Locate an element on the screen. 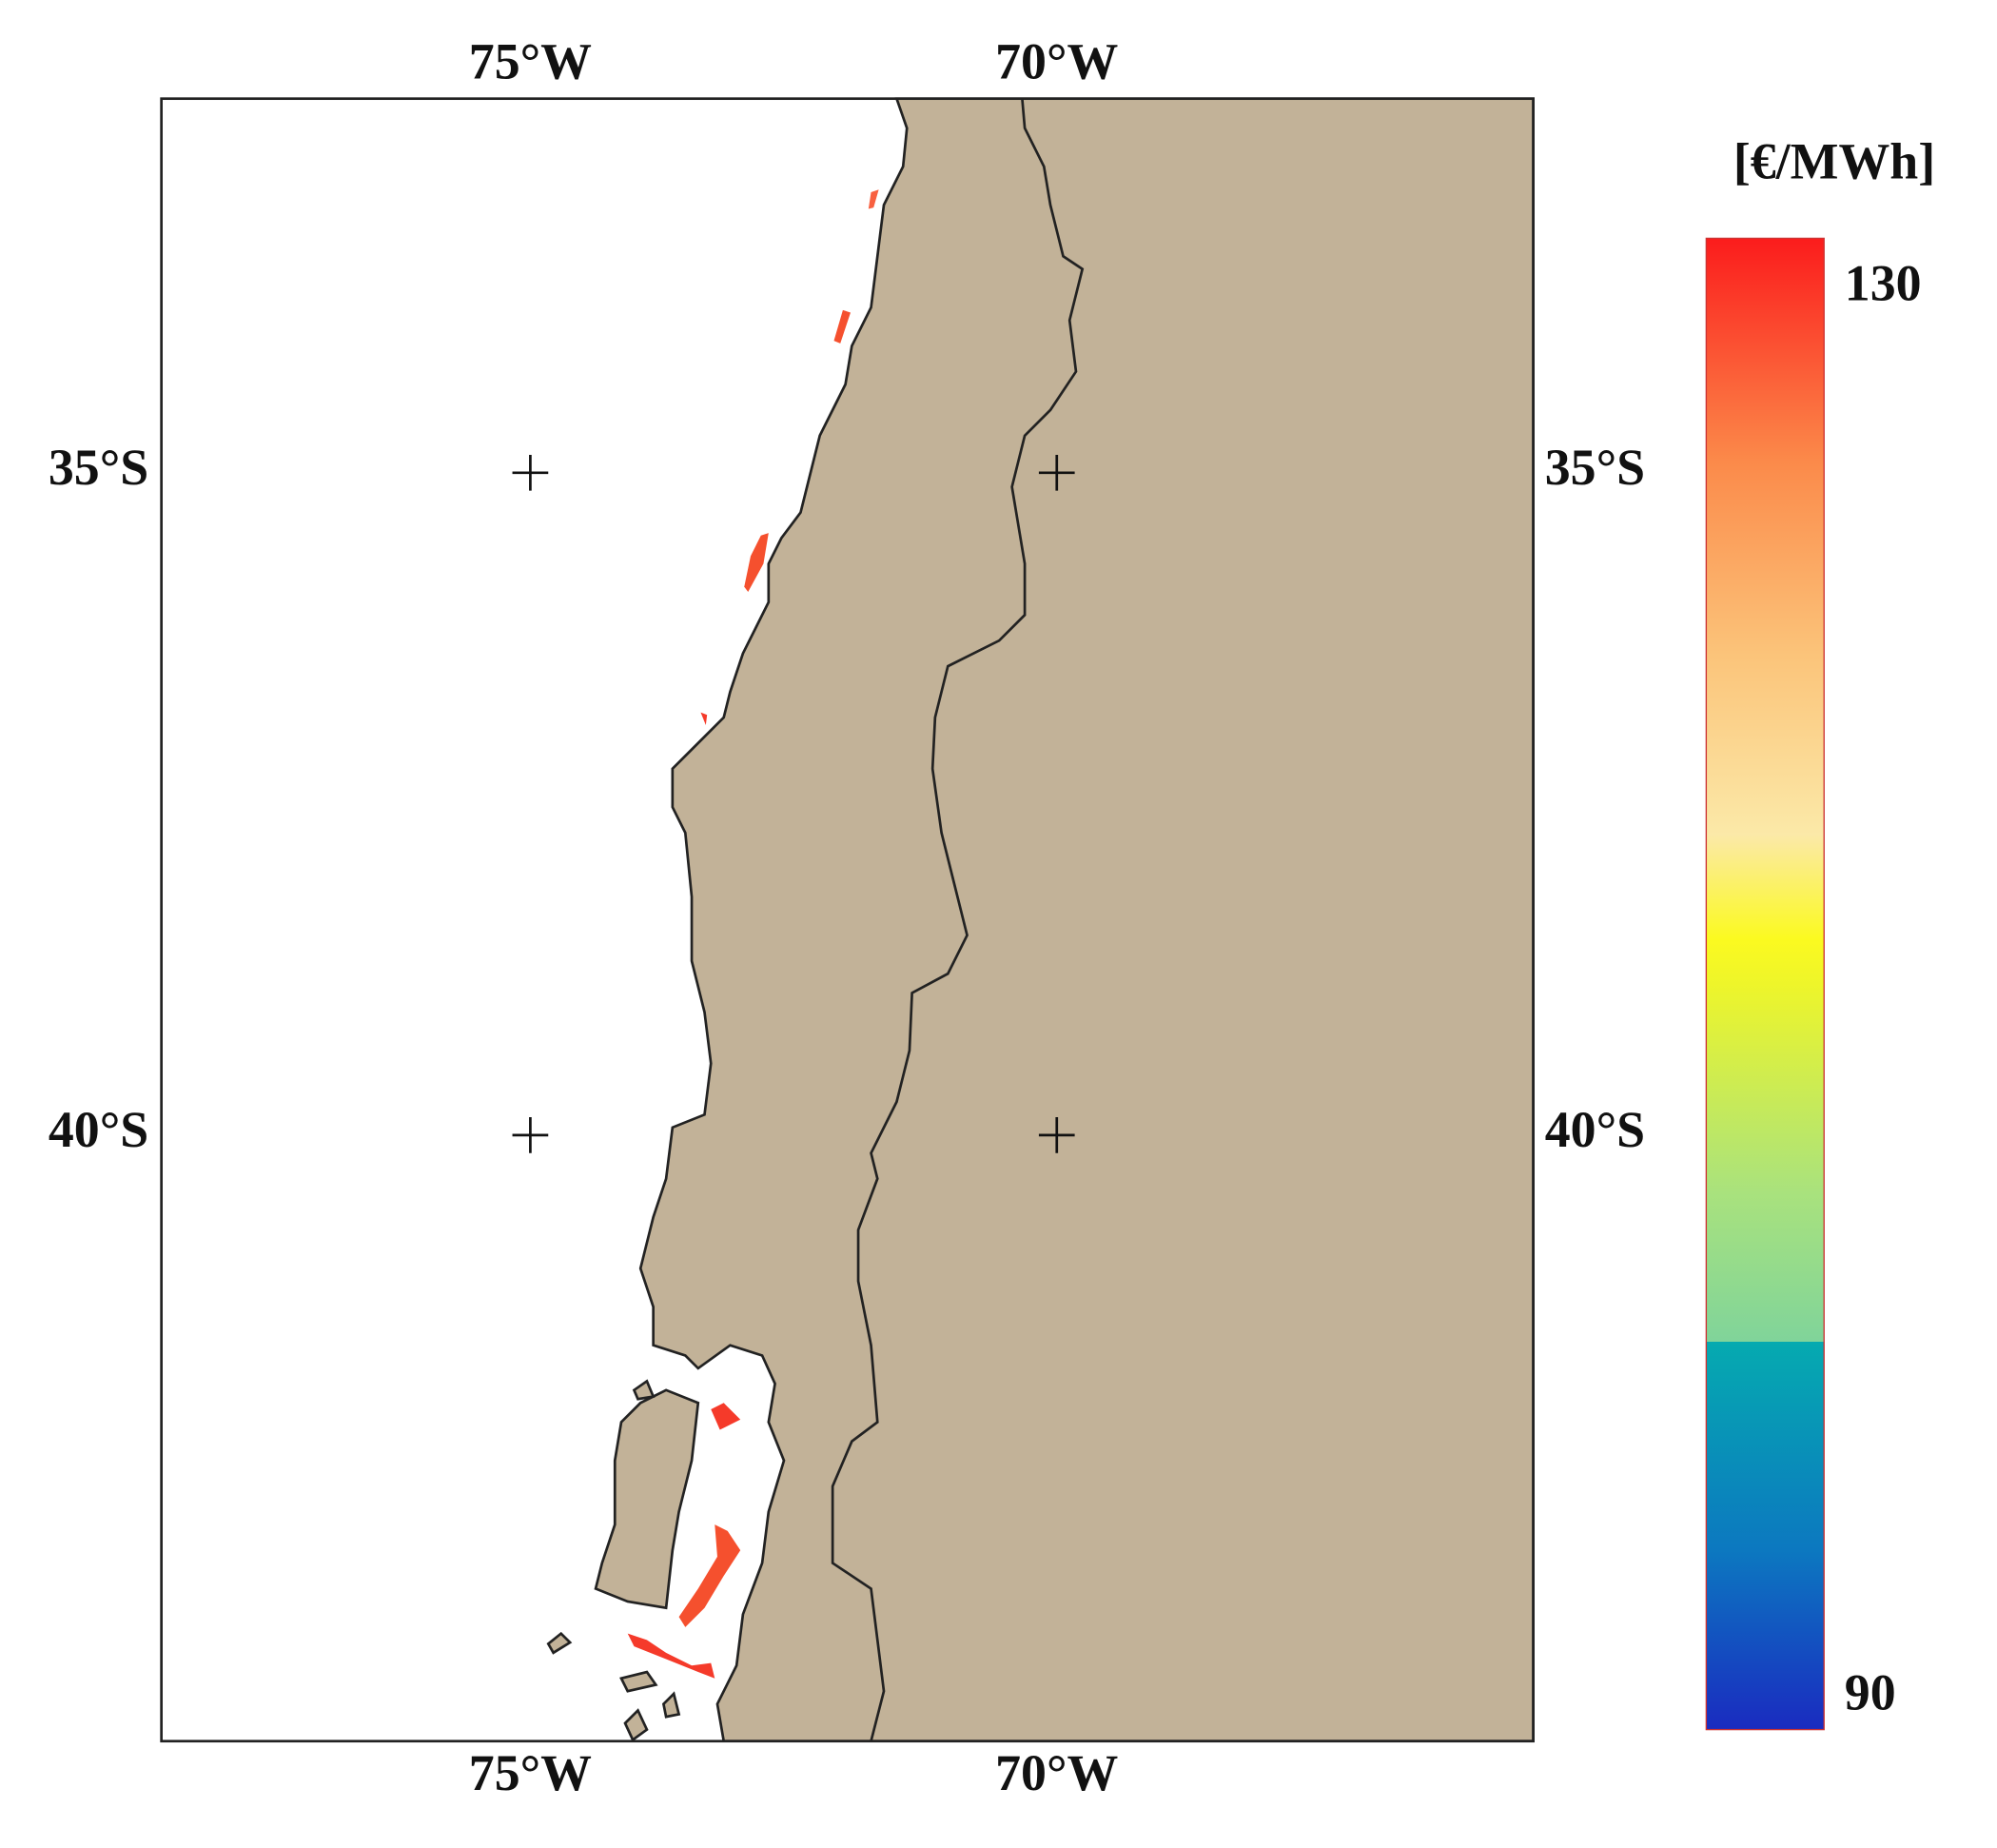  border is located at coordinates (958, 920).